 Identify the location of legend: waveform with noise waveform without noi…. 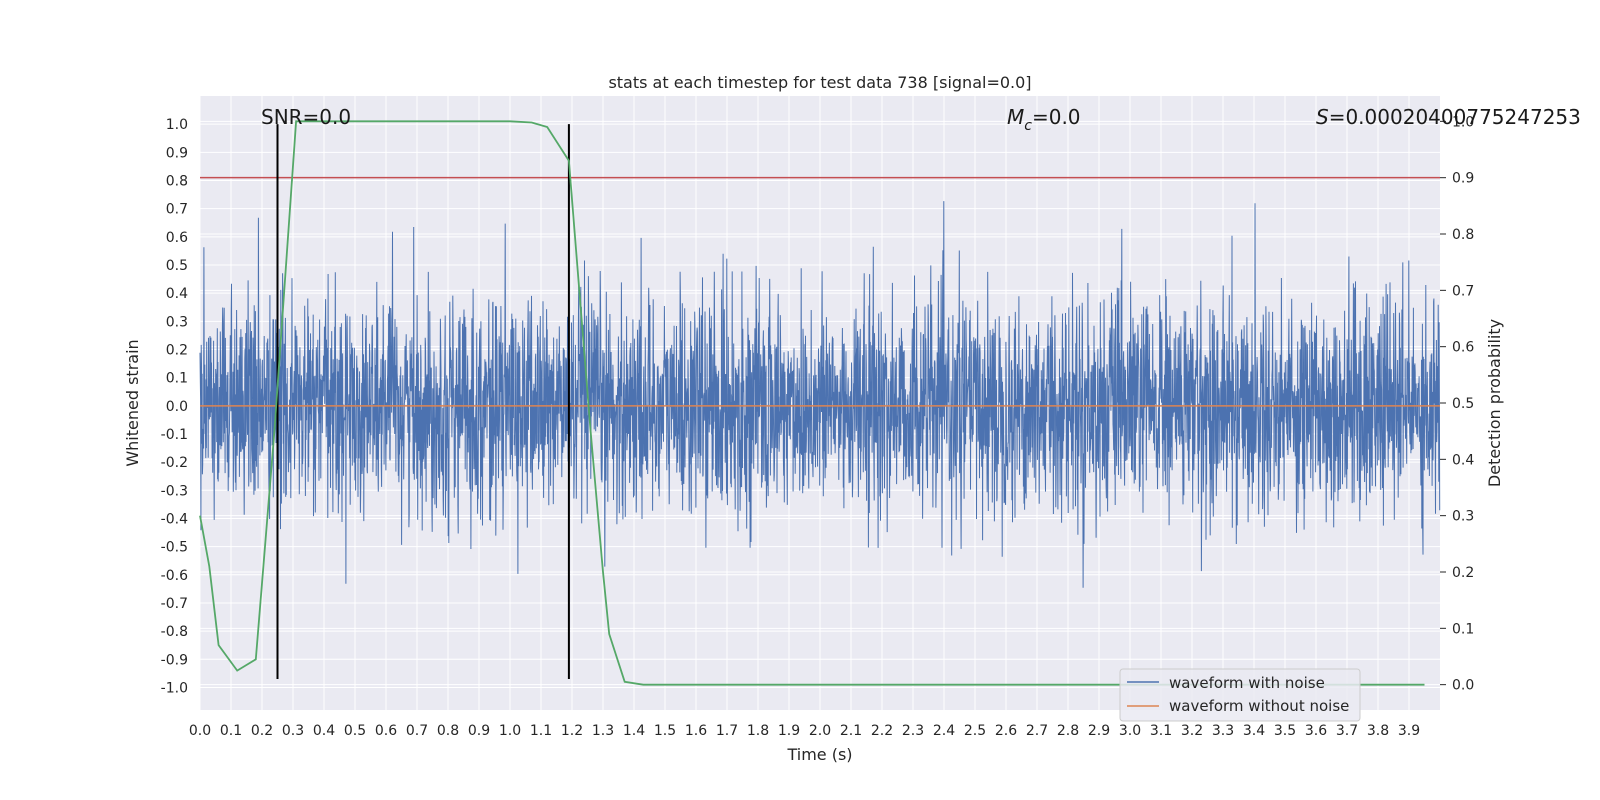
(1240, 695).